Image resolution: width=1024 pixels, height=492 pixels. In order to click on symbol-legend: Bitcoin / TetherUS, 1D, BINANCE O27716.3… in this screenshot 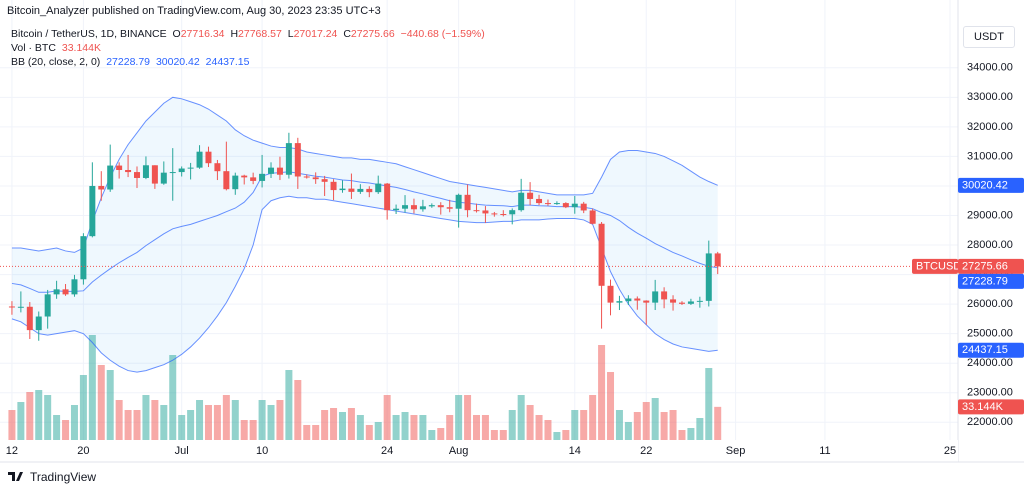, I will do `click(249, 34)`.